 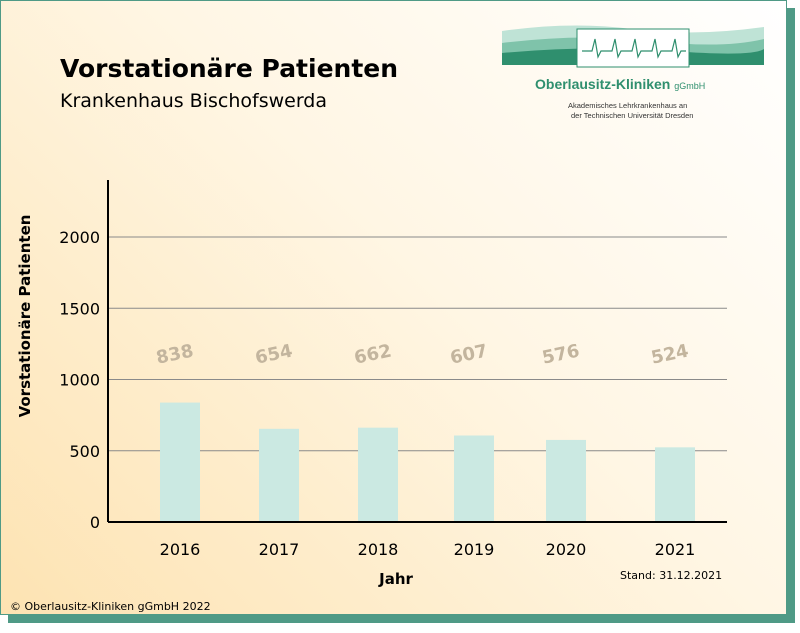 What do you see at coordinates (474, 549) in the screenshot?
I see `x-tick-label: 2019` at bounding box center [474, 549].